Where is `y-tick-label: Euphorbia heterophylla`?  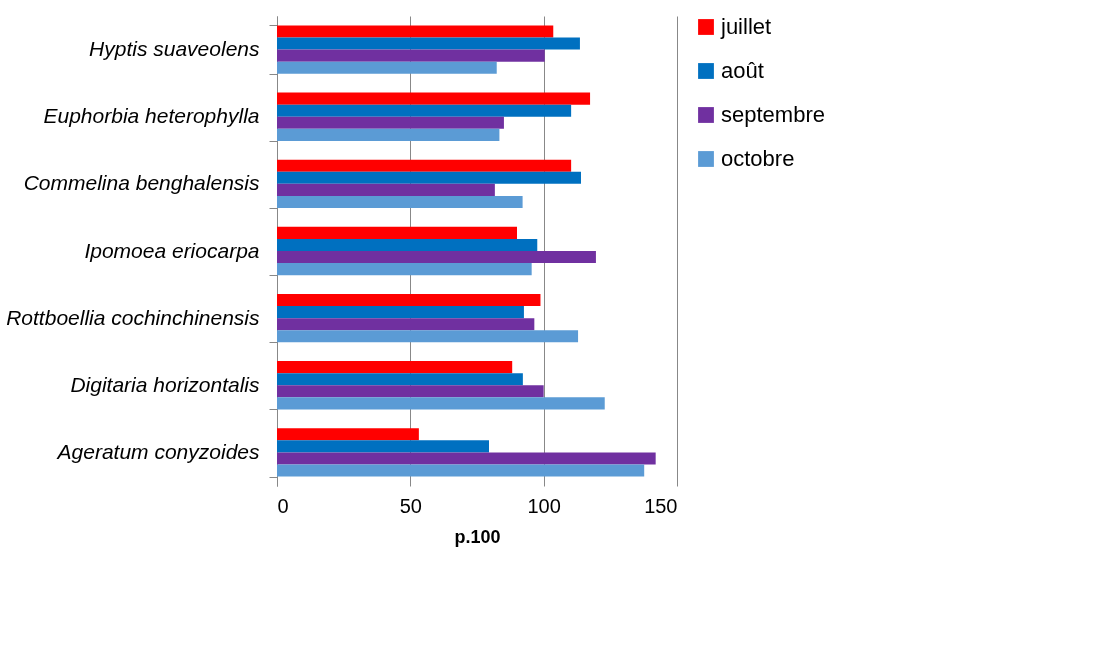
y-tick-label: Euphorbia heterophylla is located at coordinates (151, 116).